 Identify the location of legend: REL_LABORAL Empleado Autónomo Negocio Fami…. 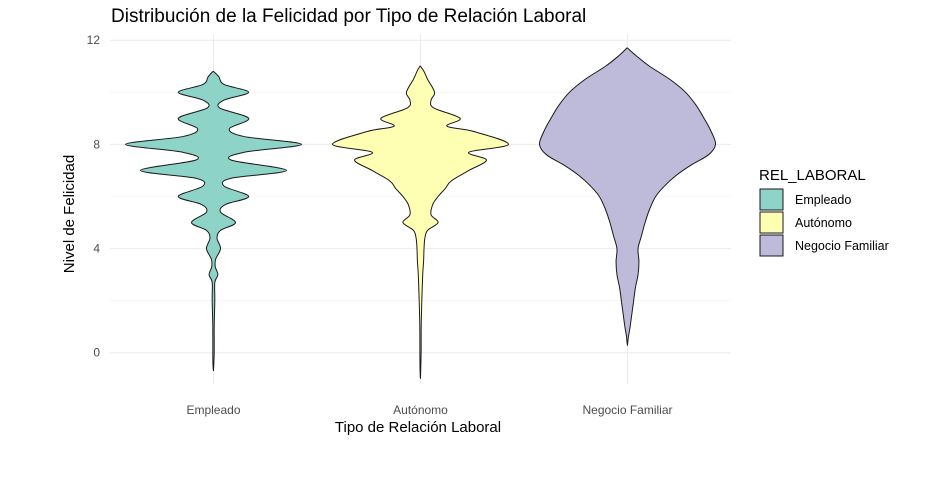
(824, 212).